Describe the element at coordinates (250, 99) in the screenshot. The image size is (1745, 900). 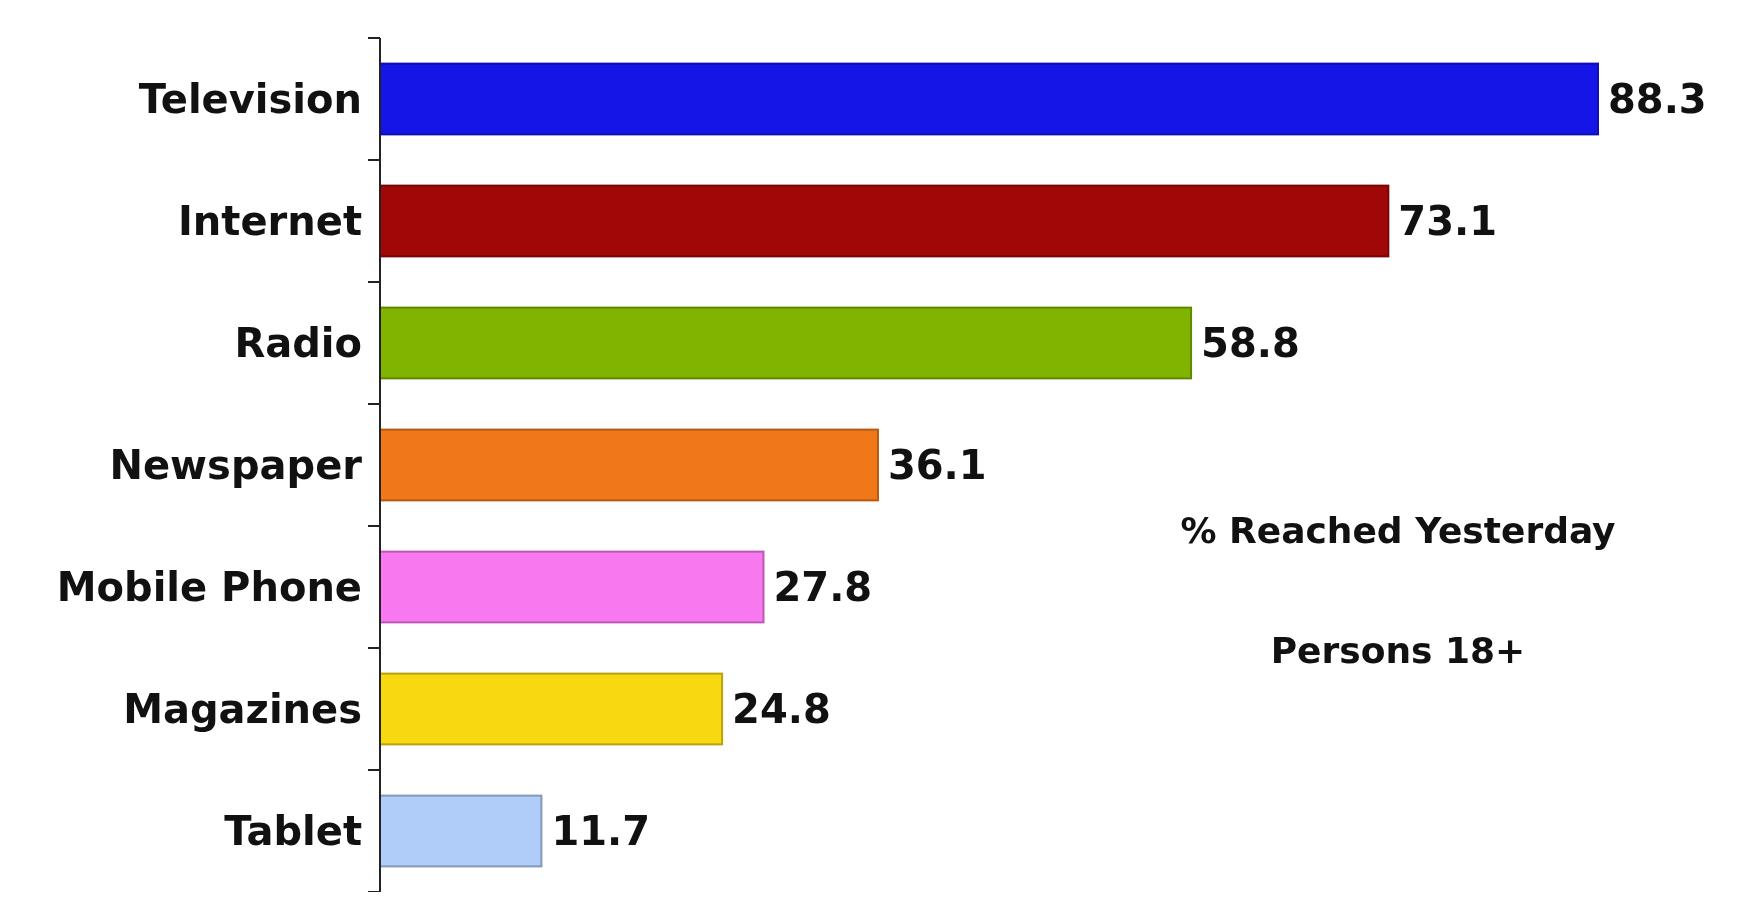
I see `y-tick-label: Television` at that location.